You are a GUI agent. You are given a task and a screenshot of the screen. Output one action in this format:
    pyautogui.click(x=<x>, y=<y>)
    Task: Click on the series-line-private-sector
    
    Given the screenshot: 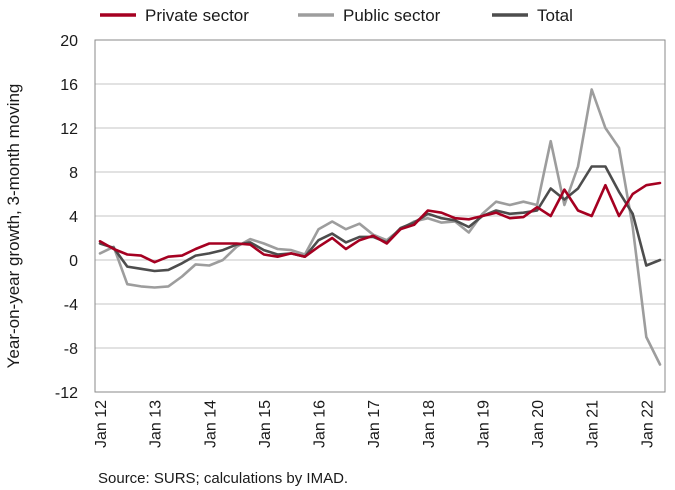 What is the action you would take?
    pyautogui.click(x=380, y=222)
    